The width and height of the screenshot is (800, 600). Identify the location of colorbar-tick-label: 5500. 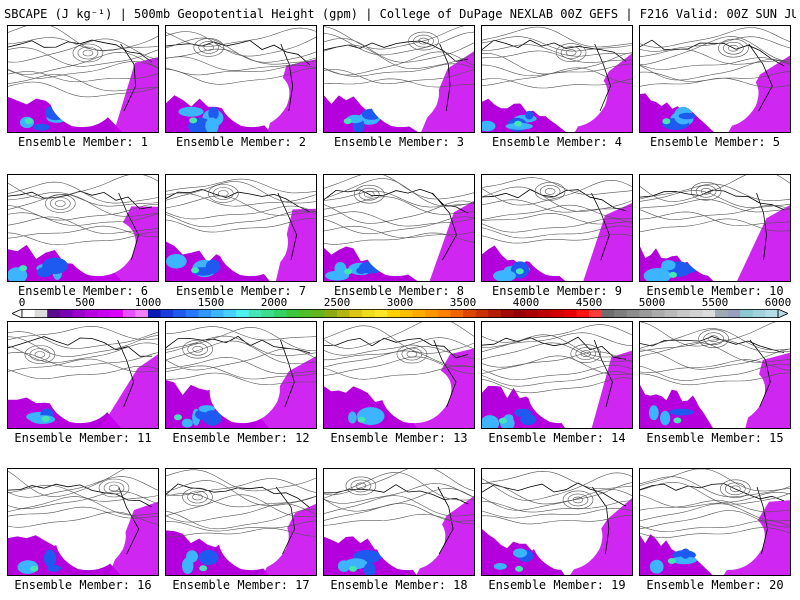
(715, 302).